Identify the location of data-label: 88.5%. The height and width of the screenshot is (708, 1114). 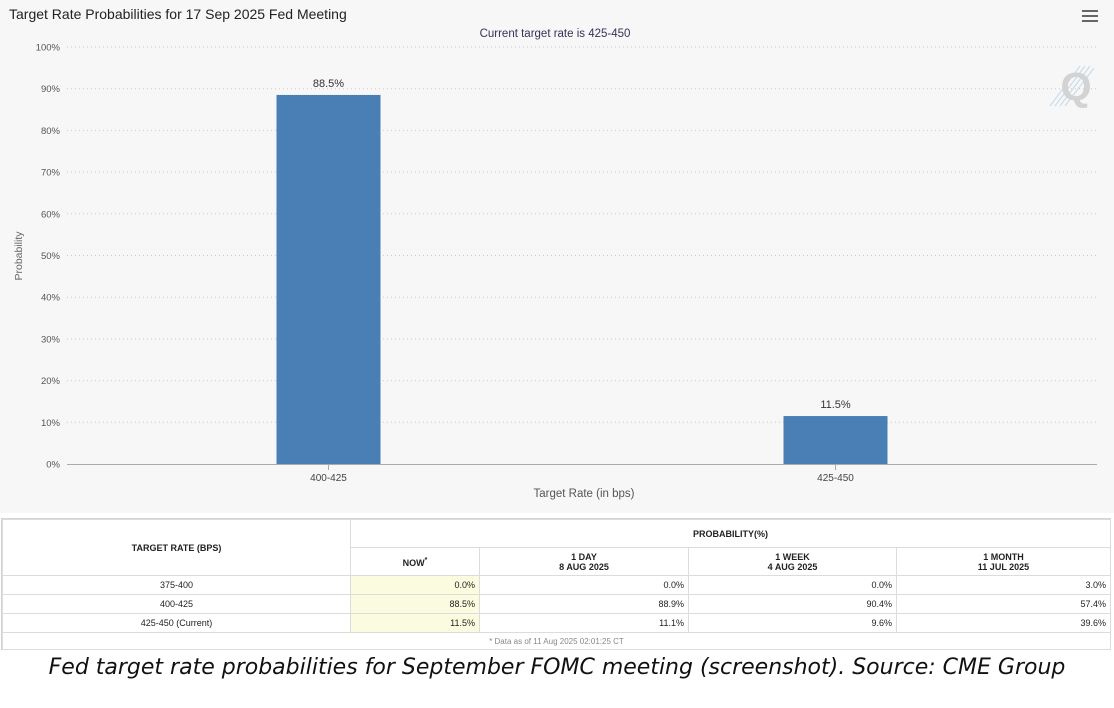
(328, 84).